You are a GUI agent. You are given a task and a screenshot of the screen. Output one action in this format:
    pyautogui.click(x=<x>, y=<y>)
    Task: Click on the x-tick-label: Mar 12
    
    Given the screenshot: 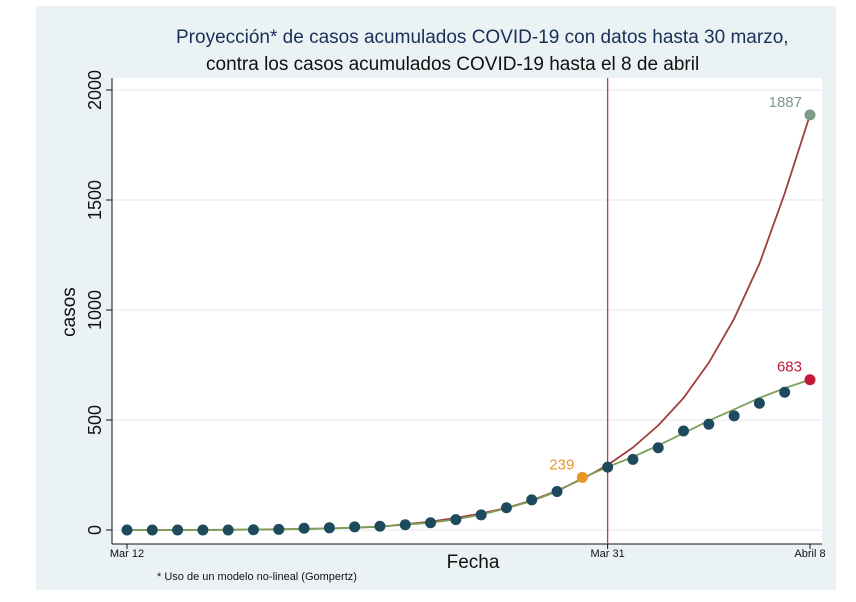 What is the action you would take?
    pyautogui.click(x=127, y=554)
    